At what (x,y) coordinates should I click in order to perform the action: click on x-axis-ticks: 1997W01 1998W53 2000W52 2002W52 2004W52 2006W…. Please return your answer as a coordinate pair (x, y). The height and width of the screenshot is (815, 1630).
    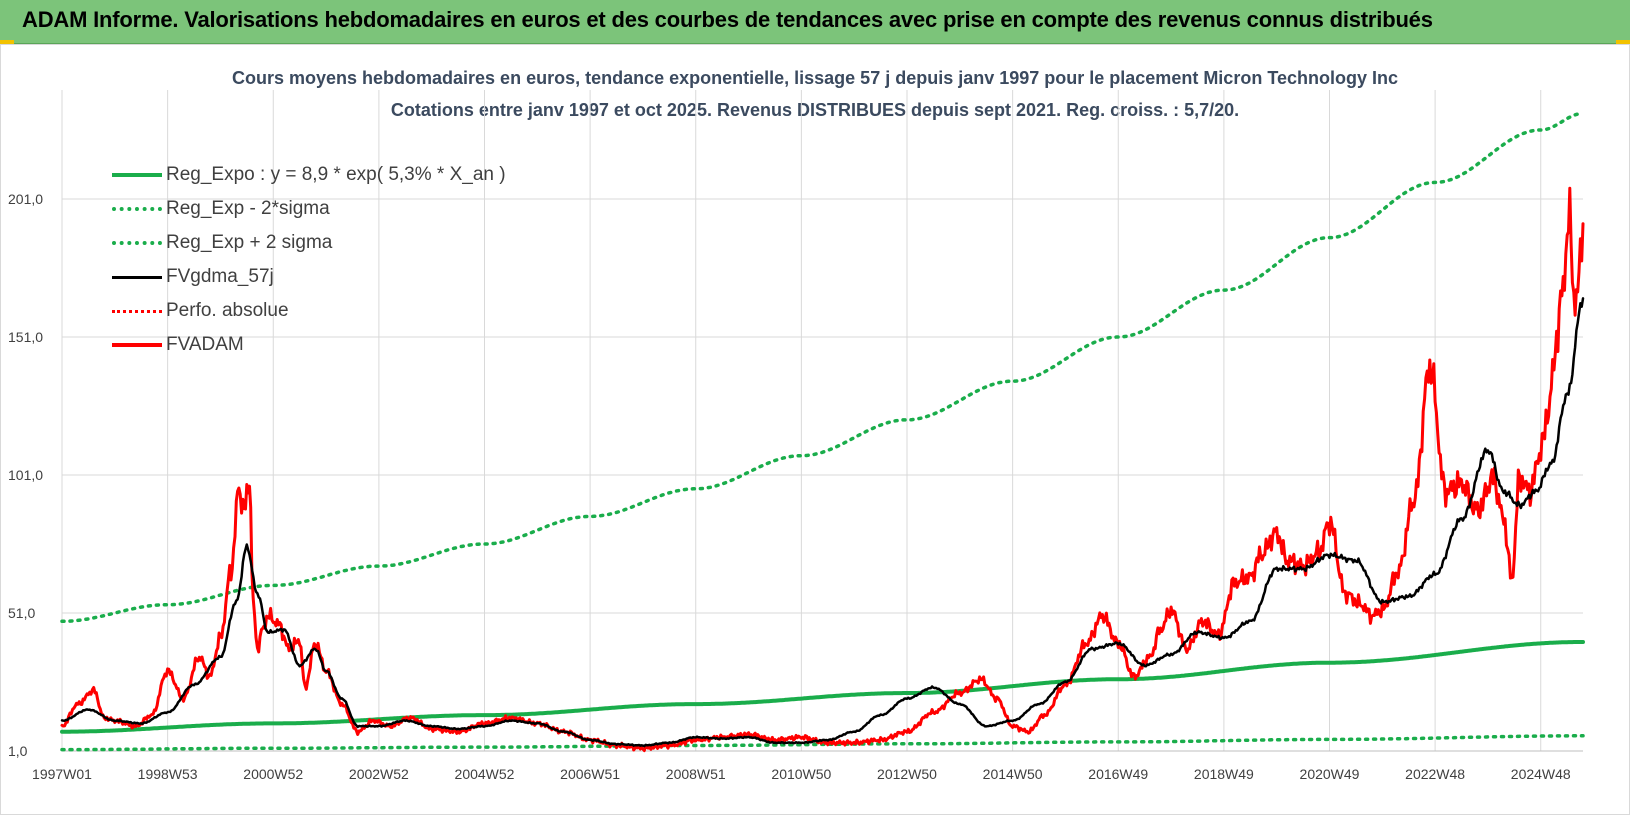
    Looking at the image, I should click on (801, 774).